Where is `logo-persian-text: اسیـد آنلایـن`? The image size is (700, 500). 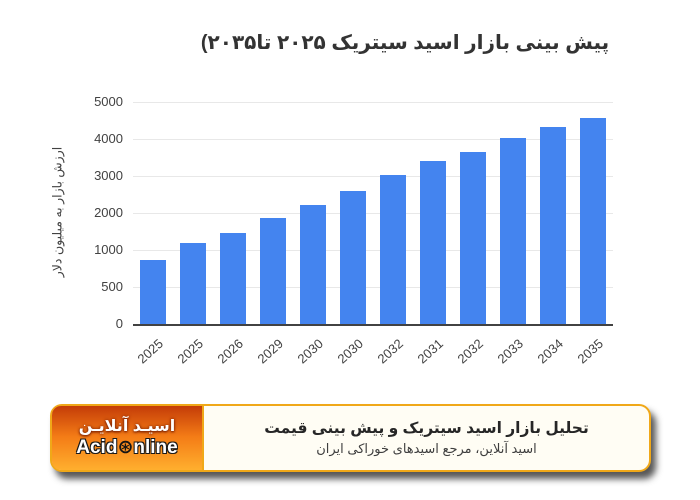 logo-persian-text: اسیـد آنلایـن is located at coordinates (127, 426).